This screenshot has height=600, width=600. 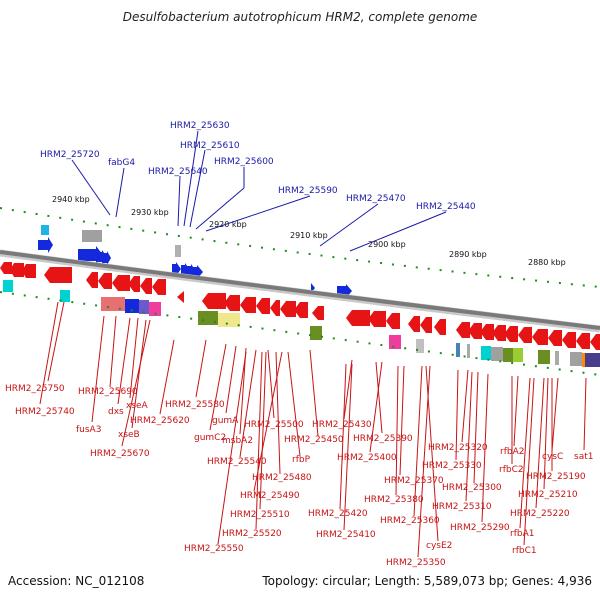 What do you see at coordinates (446, 207) in the screenshot?
I see `gene-label: HRM2_25440` at bounding box center [446, 207].